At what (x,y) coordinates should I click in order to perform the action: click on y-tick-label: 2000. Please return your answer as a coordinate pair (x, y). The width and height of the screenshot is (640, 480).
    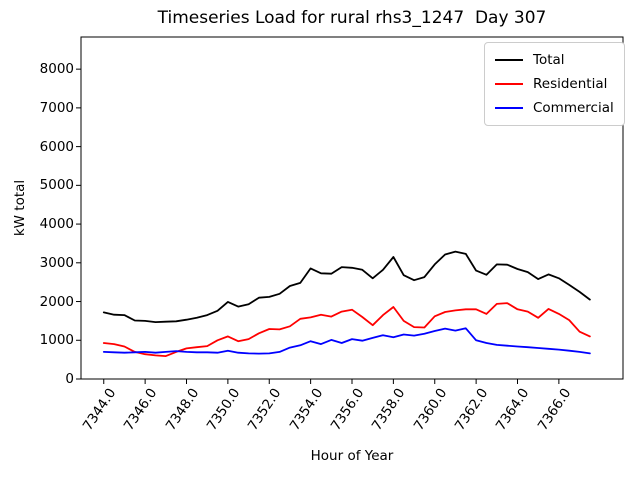
    Looking at the image, I should click on (56, 301).